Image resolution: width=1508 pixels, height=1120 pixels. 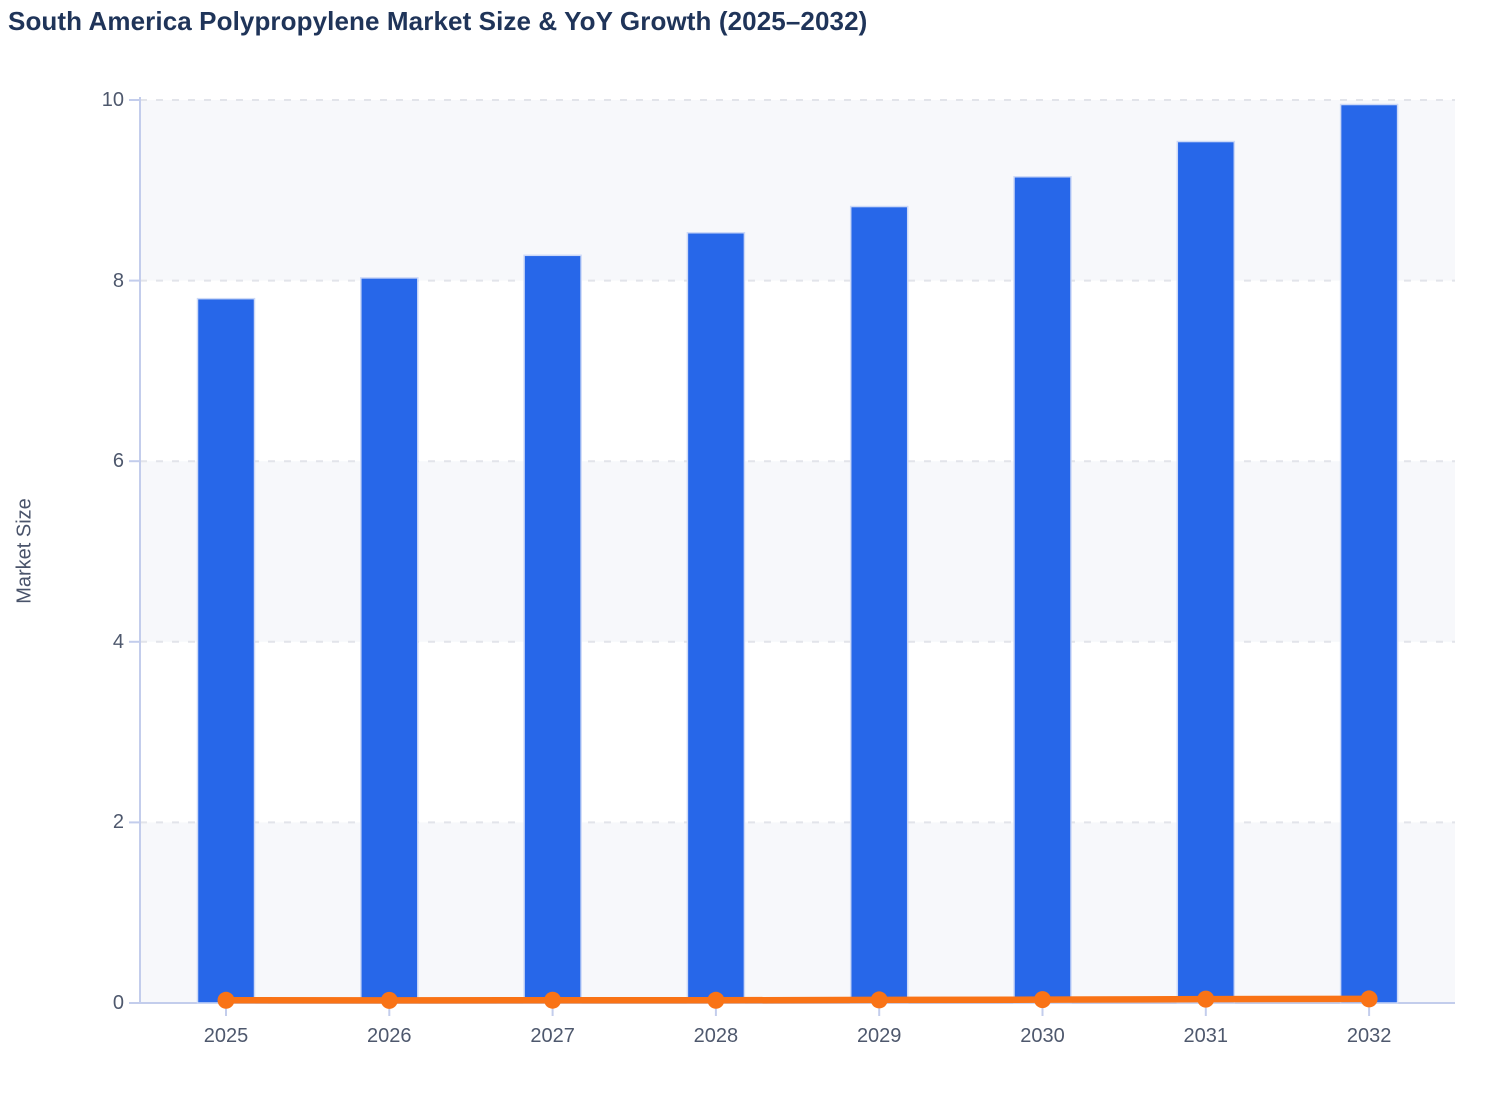 What do you see at coordinates (226, 1000) in the screenshot?
I see `yoy-point-2025` at bounding box center [226, 1000].